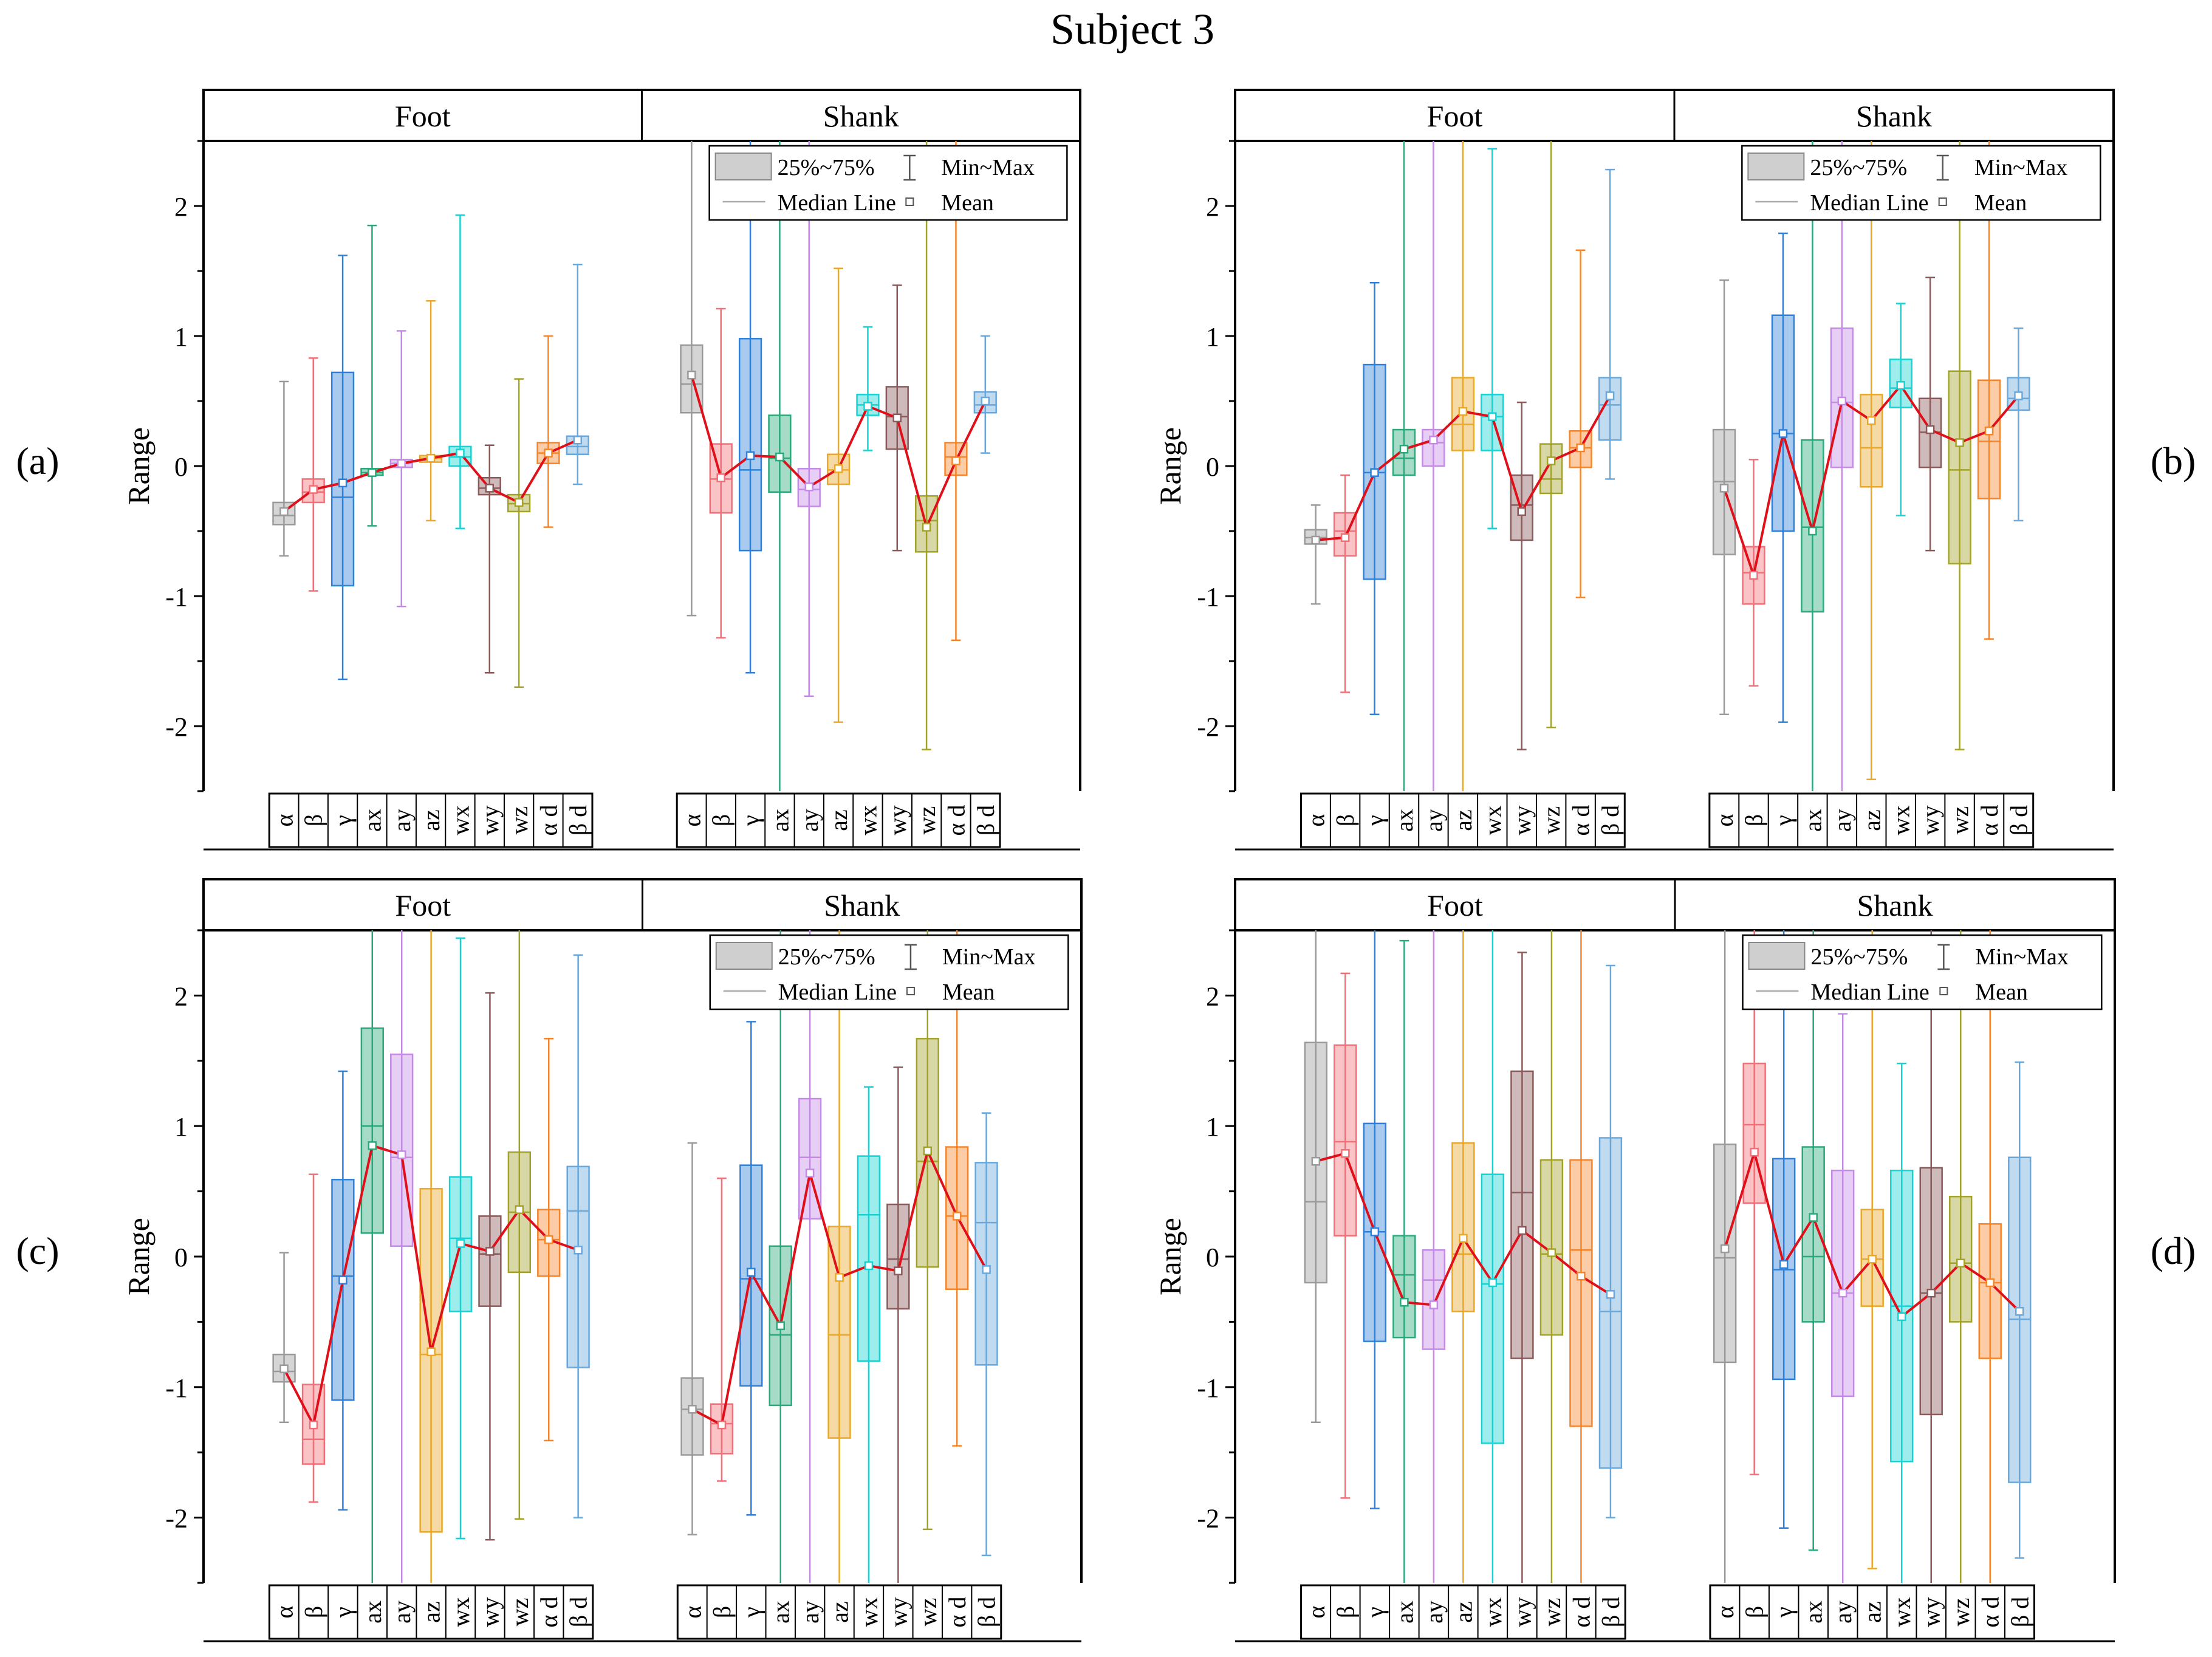 This screenshot has width=2212, height=1657. What do you see at coordinates (181, 207) in the screenshot?
I see `y-tick-label: 2` at bounding box center [181, 207].